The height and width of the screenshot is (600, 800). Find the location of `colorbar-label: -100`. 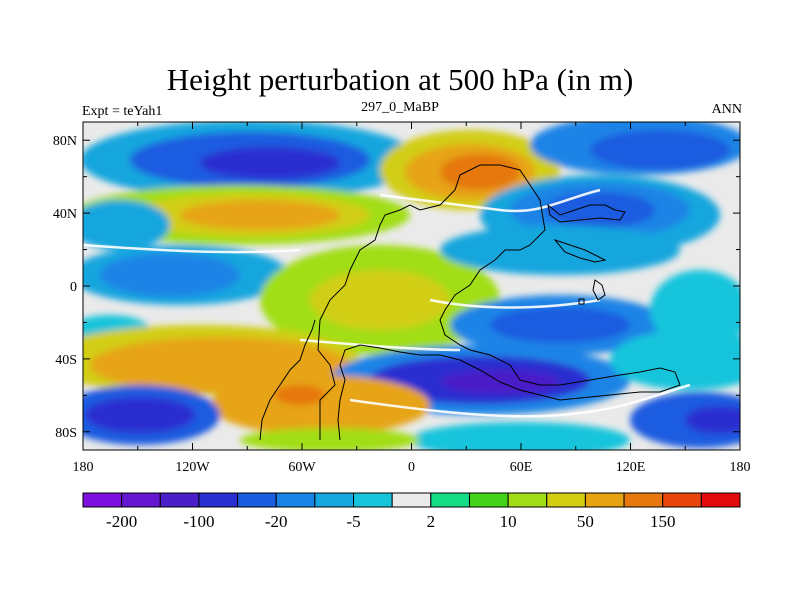

colorbar-label: -100 is located at coordinates (198, 521).